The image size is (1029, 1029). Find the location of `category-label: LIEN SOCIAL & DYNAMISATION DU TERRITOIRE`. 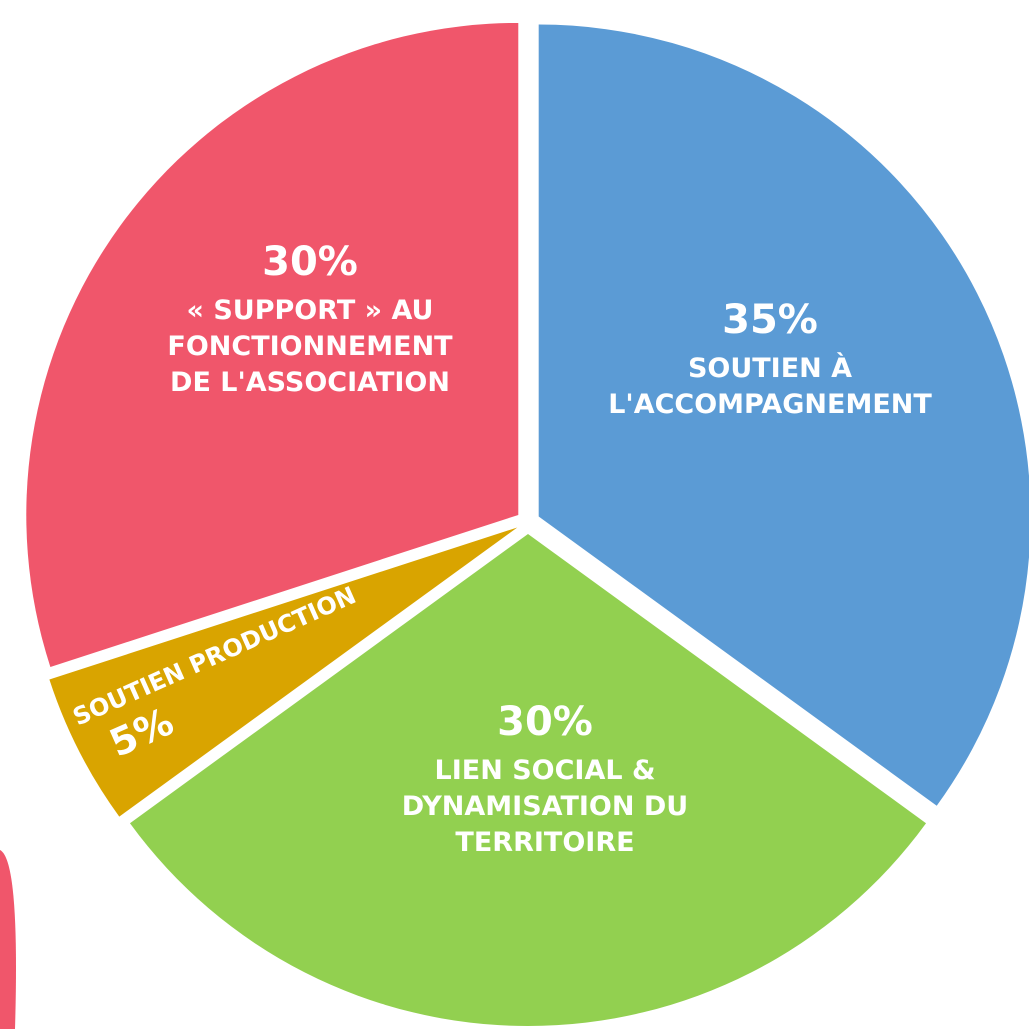

category-label: LIEN SOCIAL & DYNAMISATION DU TERRITOIRE is located at coordinates (545, 806).